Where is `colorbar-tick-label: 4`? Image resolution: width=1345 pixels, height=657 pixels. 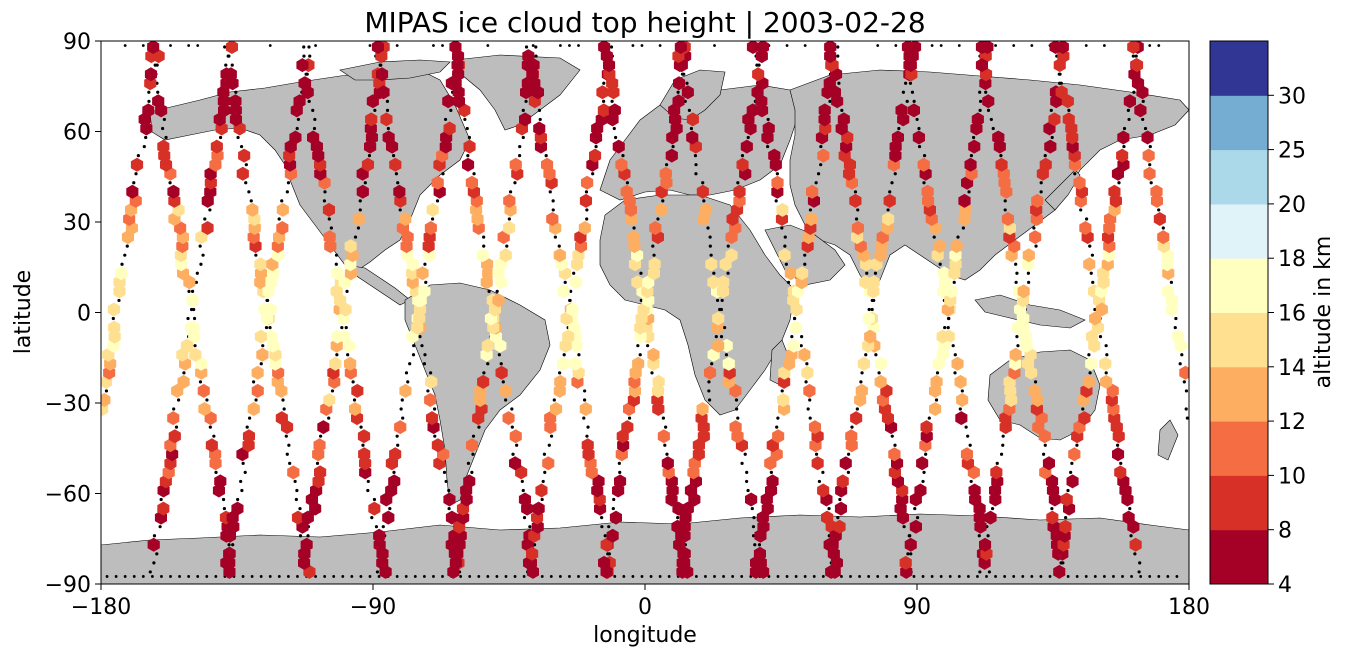
colorbar-tick-label: 4 is located at coordinates (1285, 585).